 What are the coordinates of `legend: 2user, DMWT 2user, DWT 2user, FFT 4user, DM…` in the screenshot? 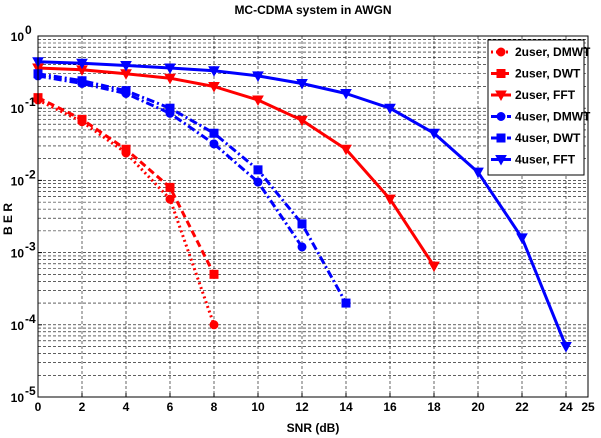 It's located at (539, 107).